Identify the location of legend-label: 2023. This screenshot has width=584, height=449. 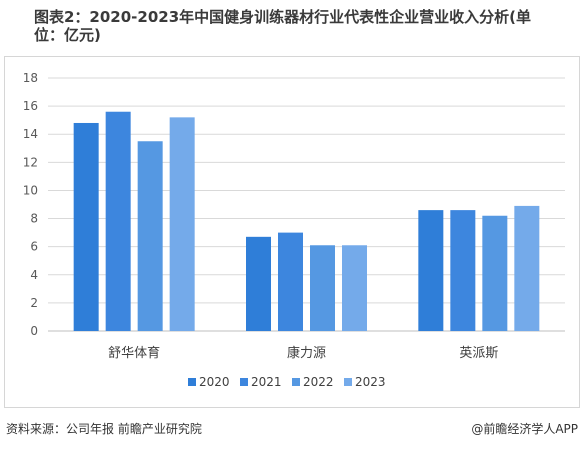
(370, 382).